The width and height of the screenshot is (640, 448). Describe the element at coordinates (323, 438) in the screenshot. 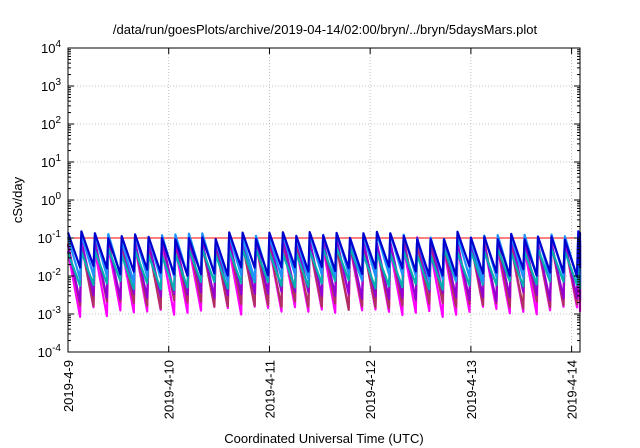

I see `x-axis-label: Coordinated Universal Time (UTC)` at that location.